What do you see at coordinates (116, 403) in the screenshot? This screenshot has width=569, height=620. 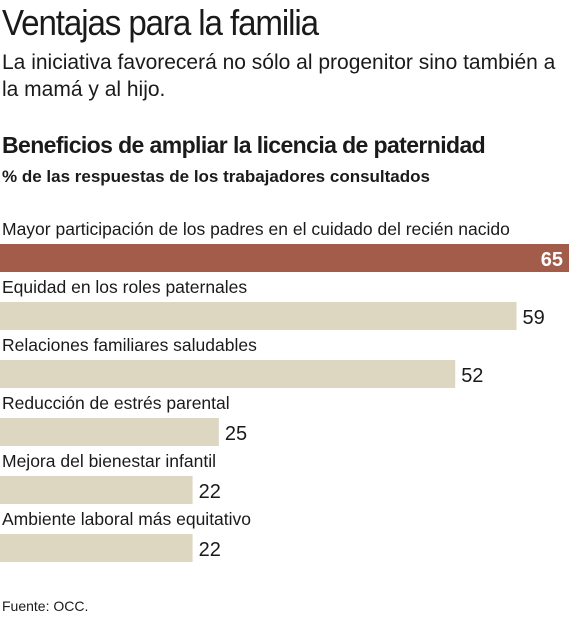 I see `category-label: Reducción de estrés parental` at bounding box center [116, 403].